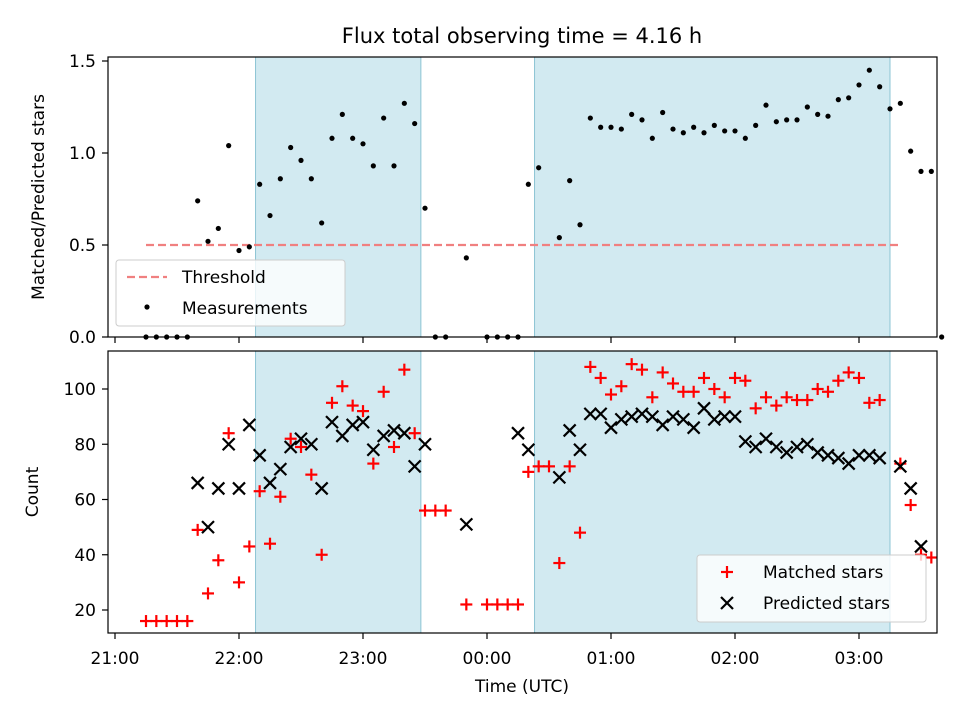 This screenshot has height=720, width=960. What do you see at coordinates (611, 659) in the screenshot?
I see `x-tick-label-4: 01:00` at bounding box center [611, 659].